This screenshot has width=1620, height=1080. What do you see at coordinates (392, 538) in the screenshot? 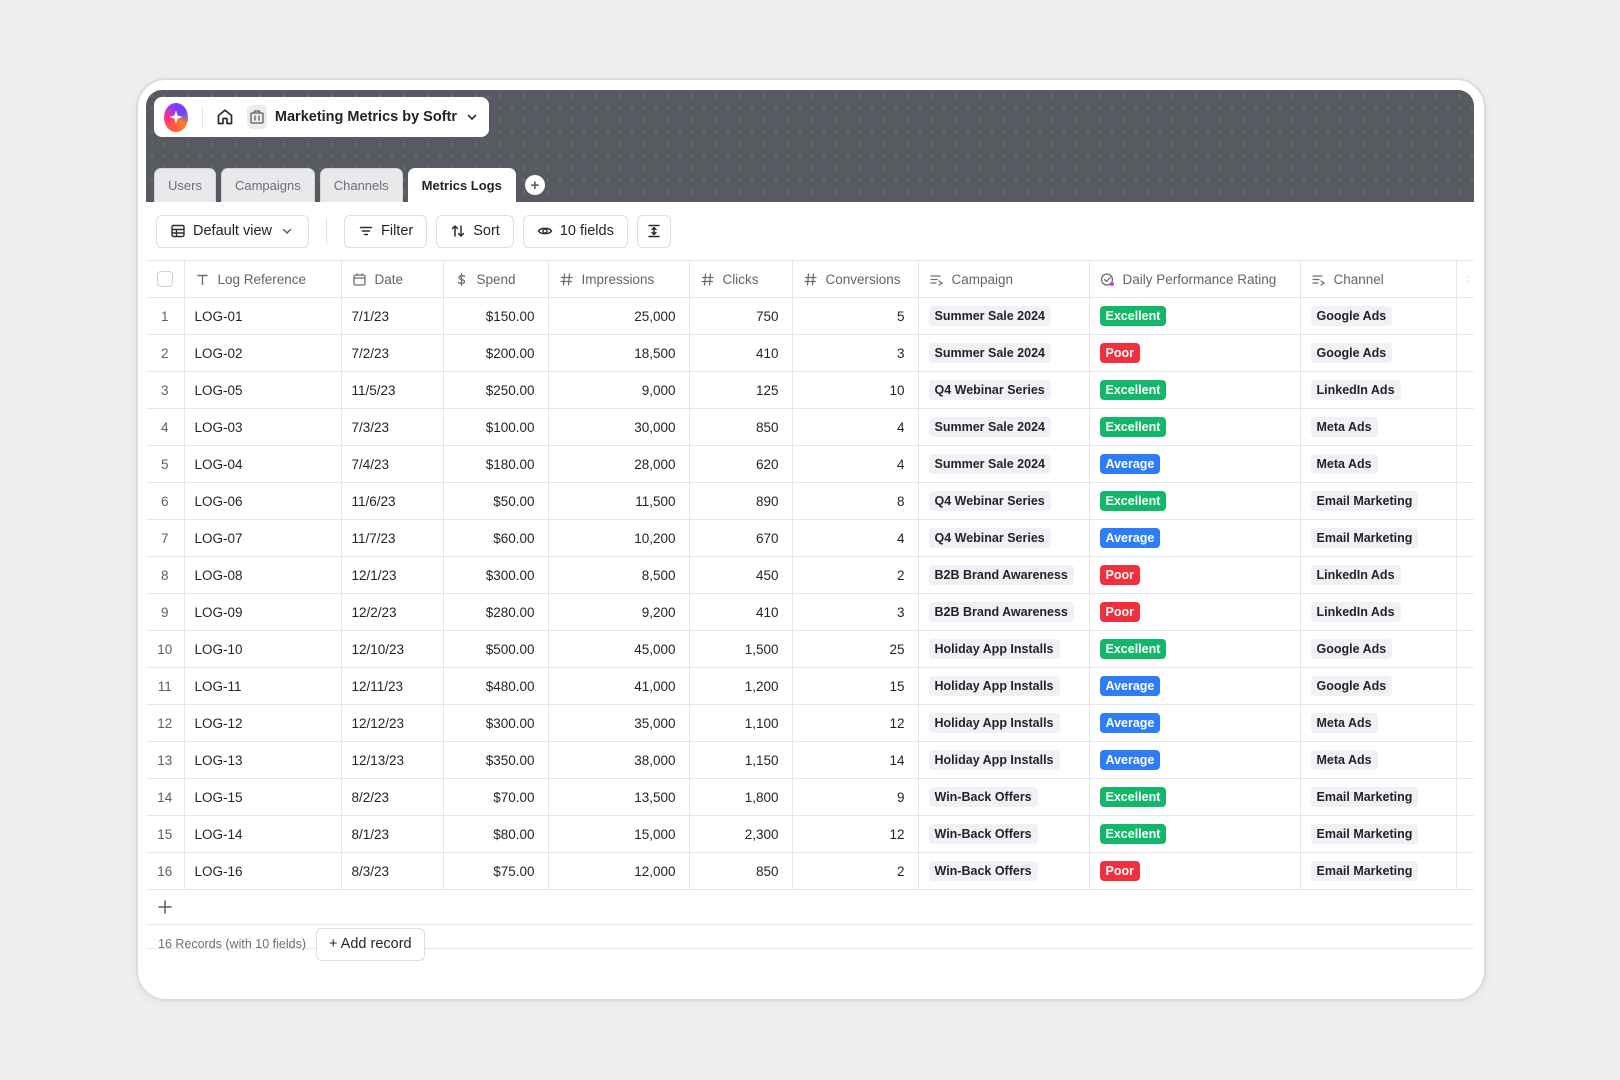
I see `cell-date: 11/7/23` at bounding box center [392, 538].